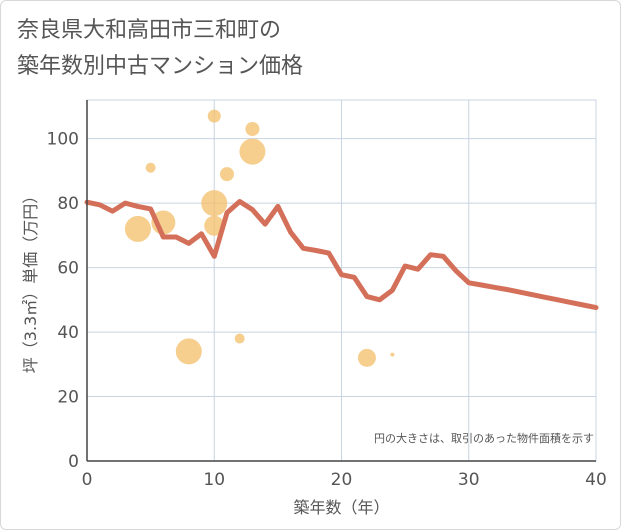 The width and height of the screenshot is (621, 530). I want to click on x-tick-label: 0, so click(87, 480).